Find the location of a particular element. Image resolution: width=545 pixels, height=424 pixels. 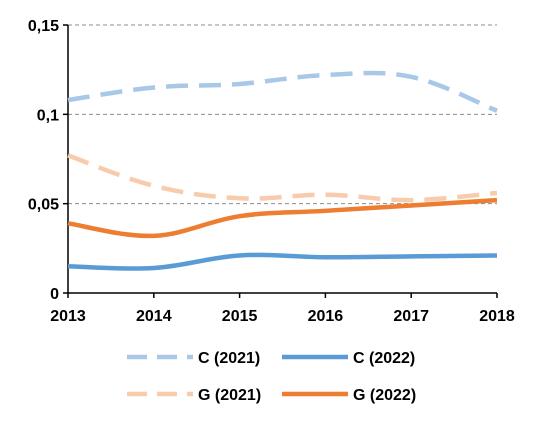

x-tick-labels: 2013 2014 2015 2016 2017 2018 is located at coordinates (282, 309).